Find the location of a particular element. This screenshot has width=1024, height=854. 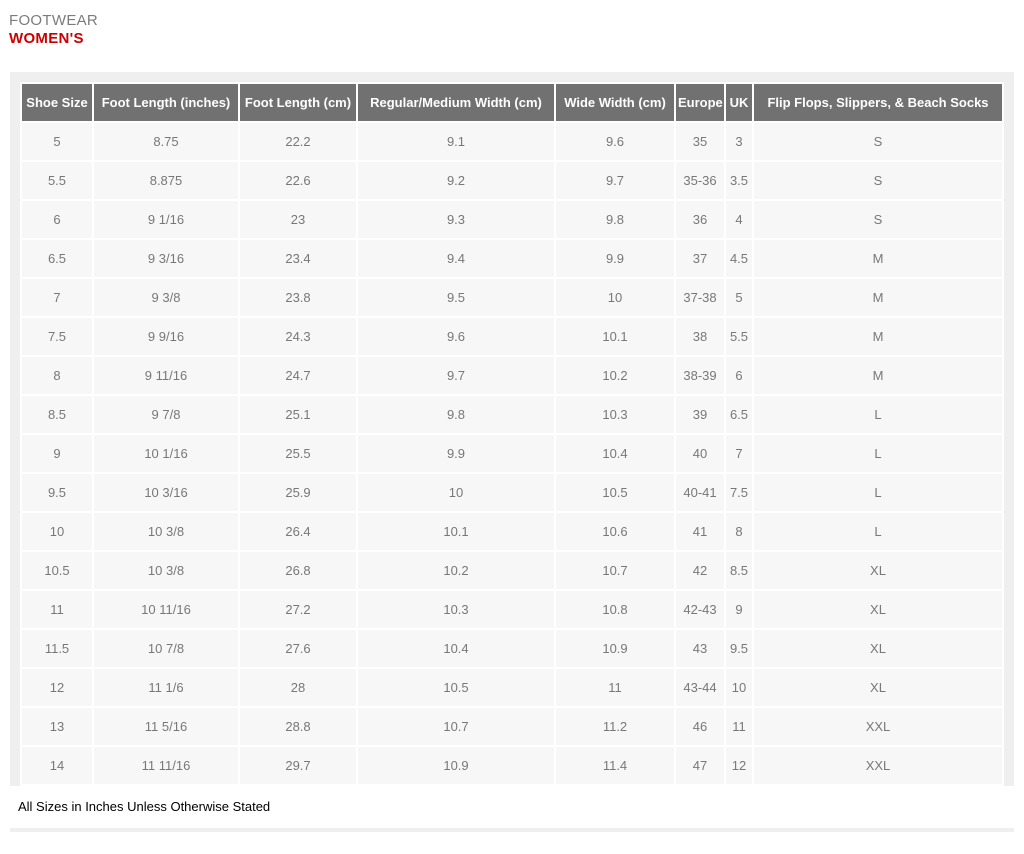

table-cell: 40 is located at coordinates (700, 453).